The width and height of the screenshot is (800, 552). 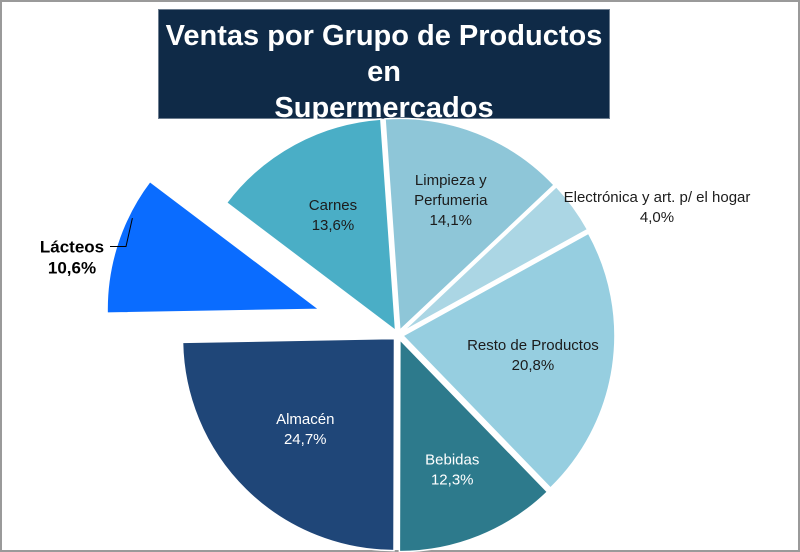 What do you see at coordinates (451, 200) in the screenshot?
I see `slice-name-label-1: Perfumeria` at bounding box center [451, 200].